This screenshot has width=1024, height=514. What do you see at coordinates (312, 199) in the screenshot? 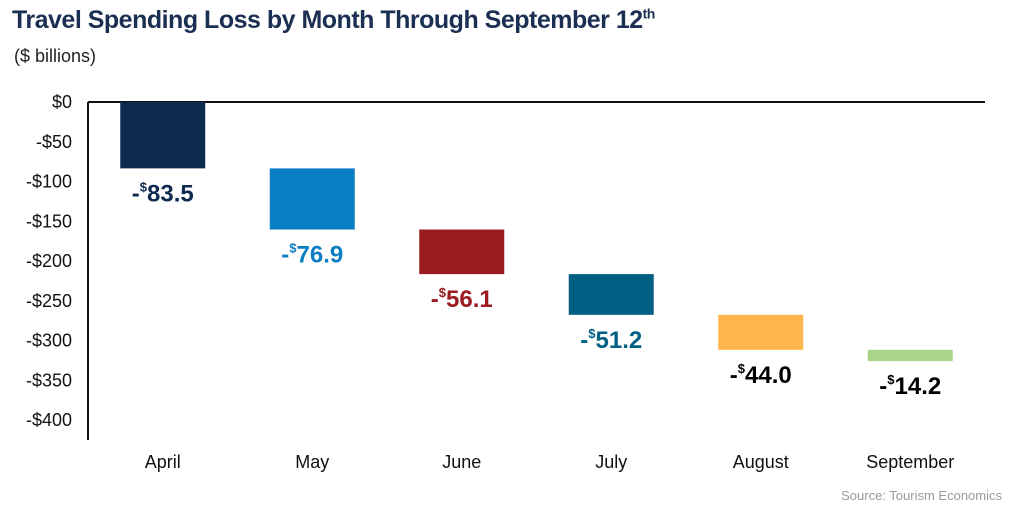
I see `bar-may` at bounding box center [312, 199].